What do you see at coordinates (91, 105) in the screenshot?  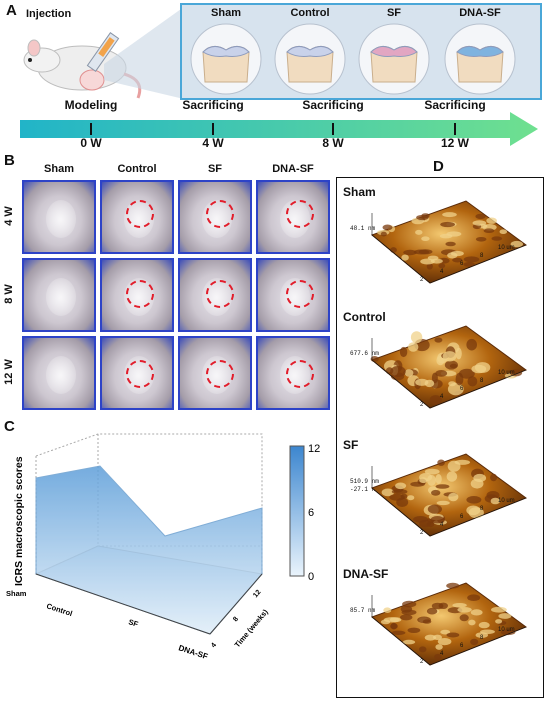 I see `timeline-event-label: Modeling` at bounding box center [91, 105].